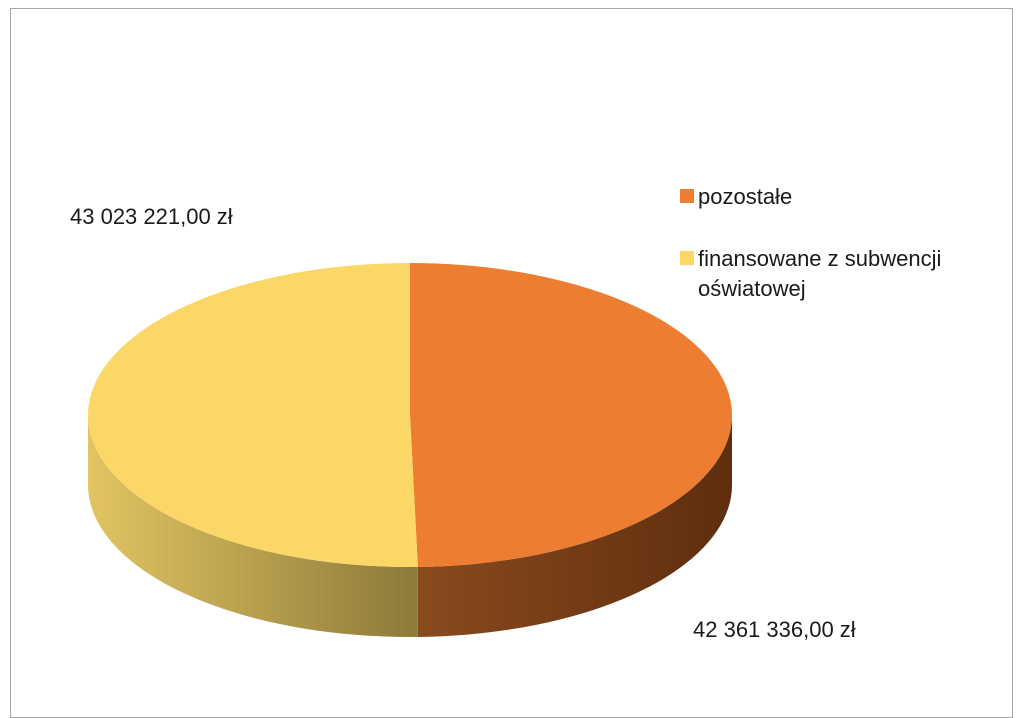 The height and width of the screenshot is (718, 1023). Describe the element at coordinates (687, 196) in the screenshot. I see `legend-swatch-pozostale` at that location.